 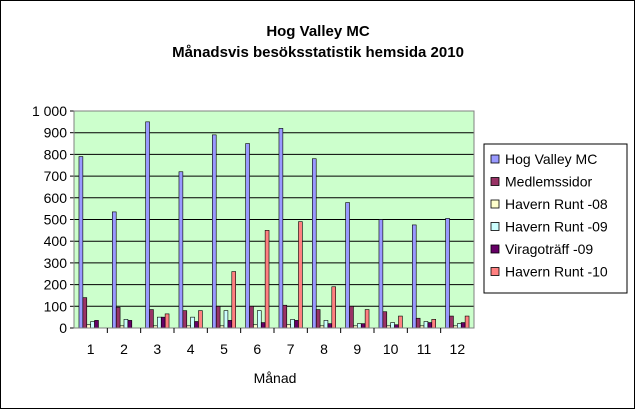 I want to click on y-tick-labels: 0 100 200 300 400 500 600 700 800 900 1 000, so click(x=49, y=219).